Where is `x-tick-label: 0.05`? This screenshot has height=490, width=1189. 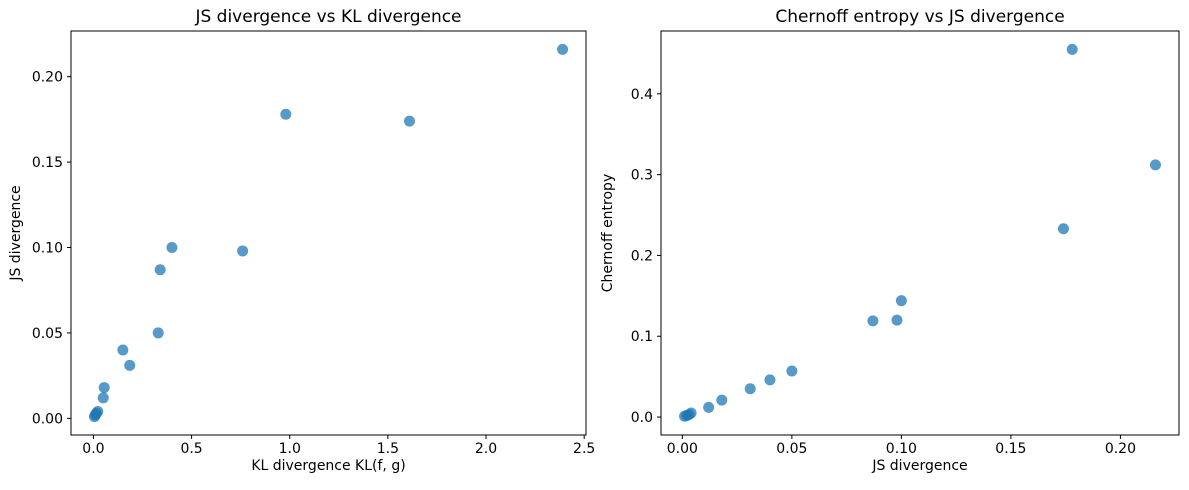 x-tick-label: 0.05 is located at coordinates (791, 449).